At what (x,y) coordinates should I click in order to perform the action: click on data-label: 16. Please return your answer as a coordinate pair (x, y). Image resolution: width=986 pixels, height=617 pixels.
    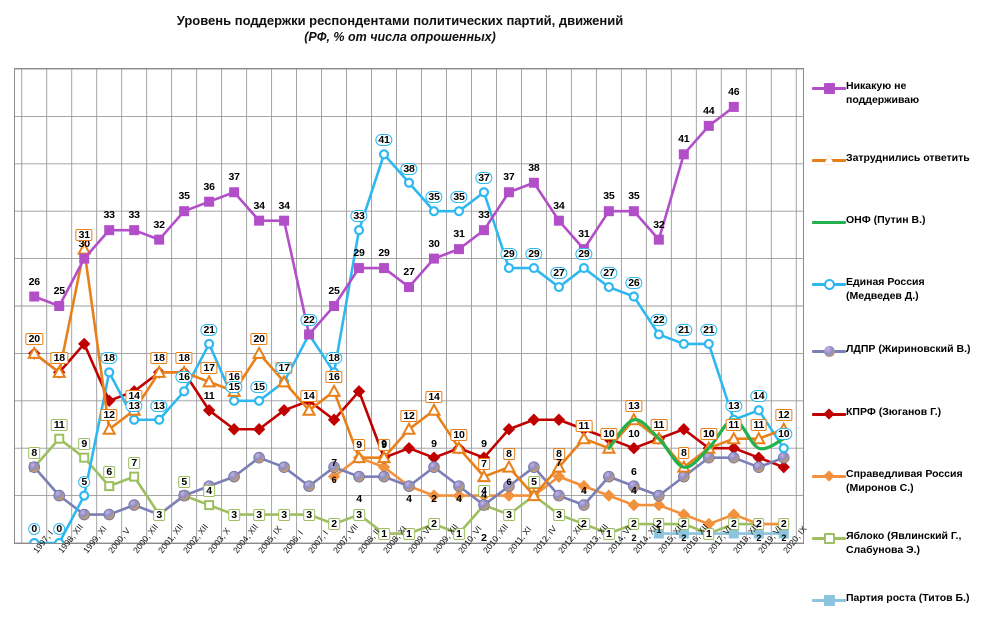
    Looking at the image, I should click on (184, 377).